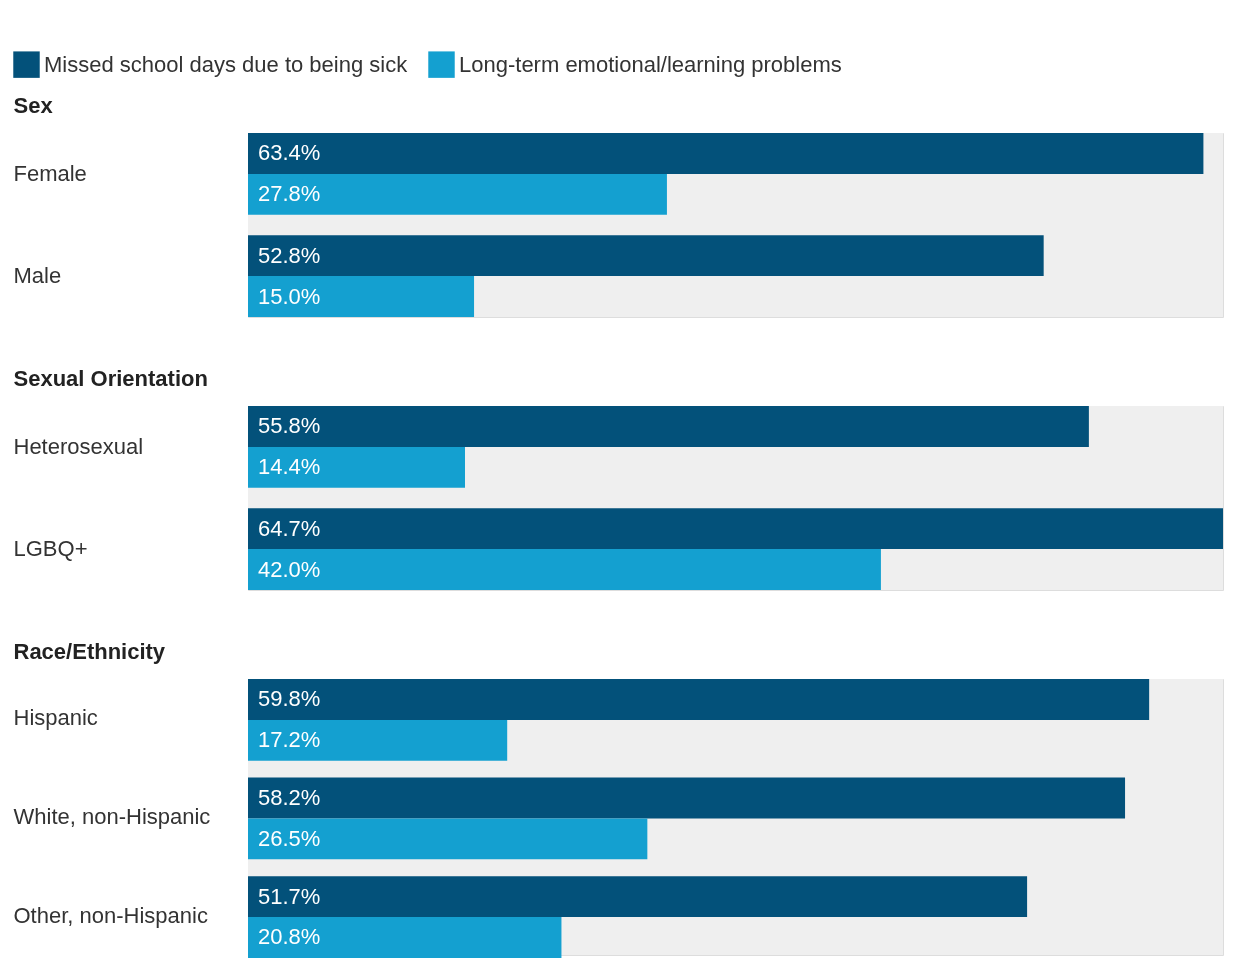 The width and height of the screenshot is (1233, 975). Describe the element at coordinates (289, 528) in the screenshot. I see `data-label: 64.7%` at that location.